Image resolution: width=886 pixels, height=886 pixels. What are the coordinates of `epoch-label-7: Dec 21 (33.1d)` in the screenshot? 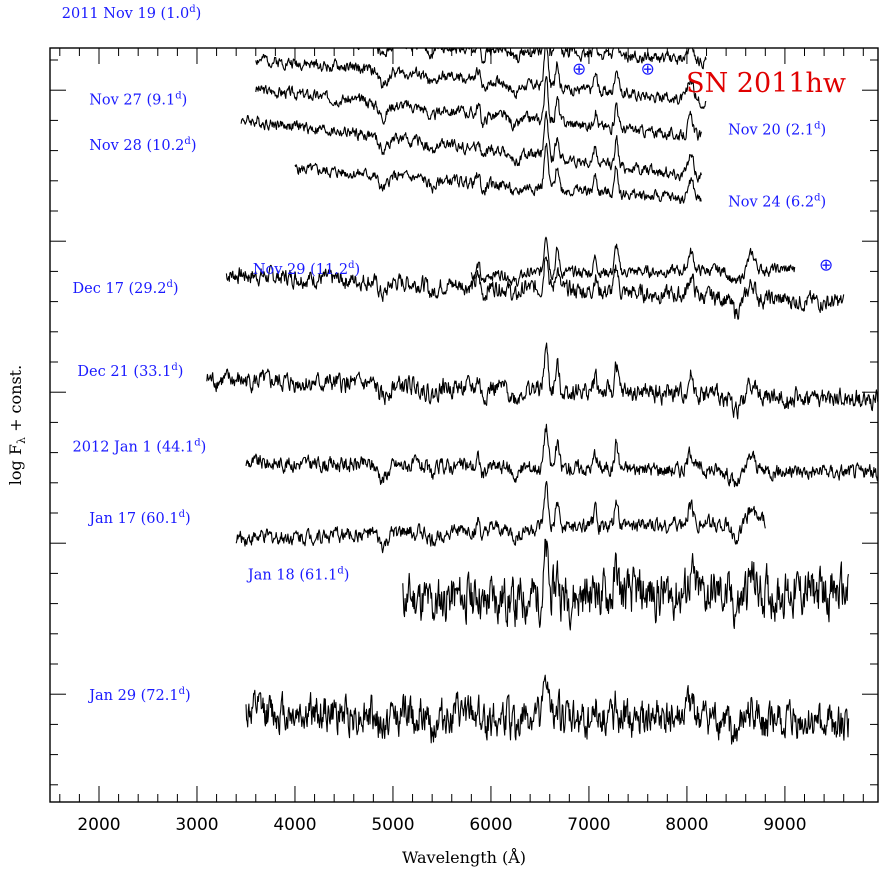 It's located at (130, 371).